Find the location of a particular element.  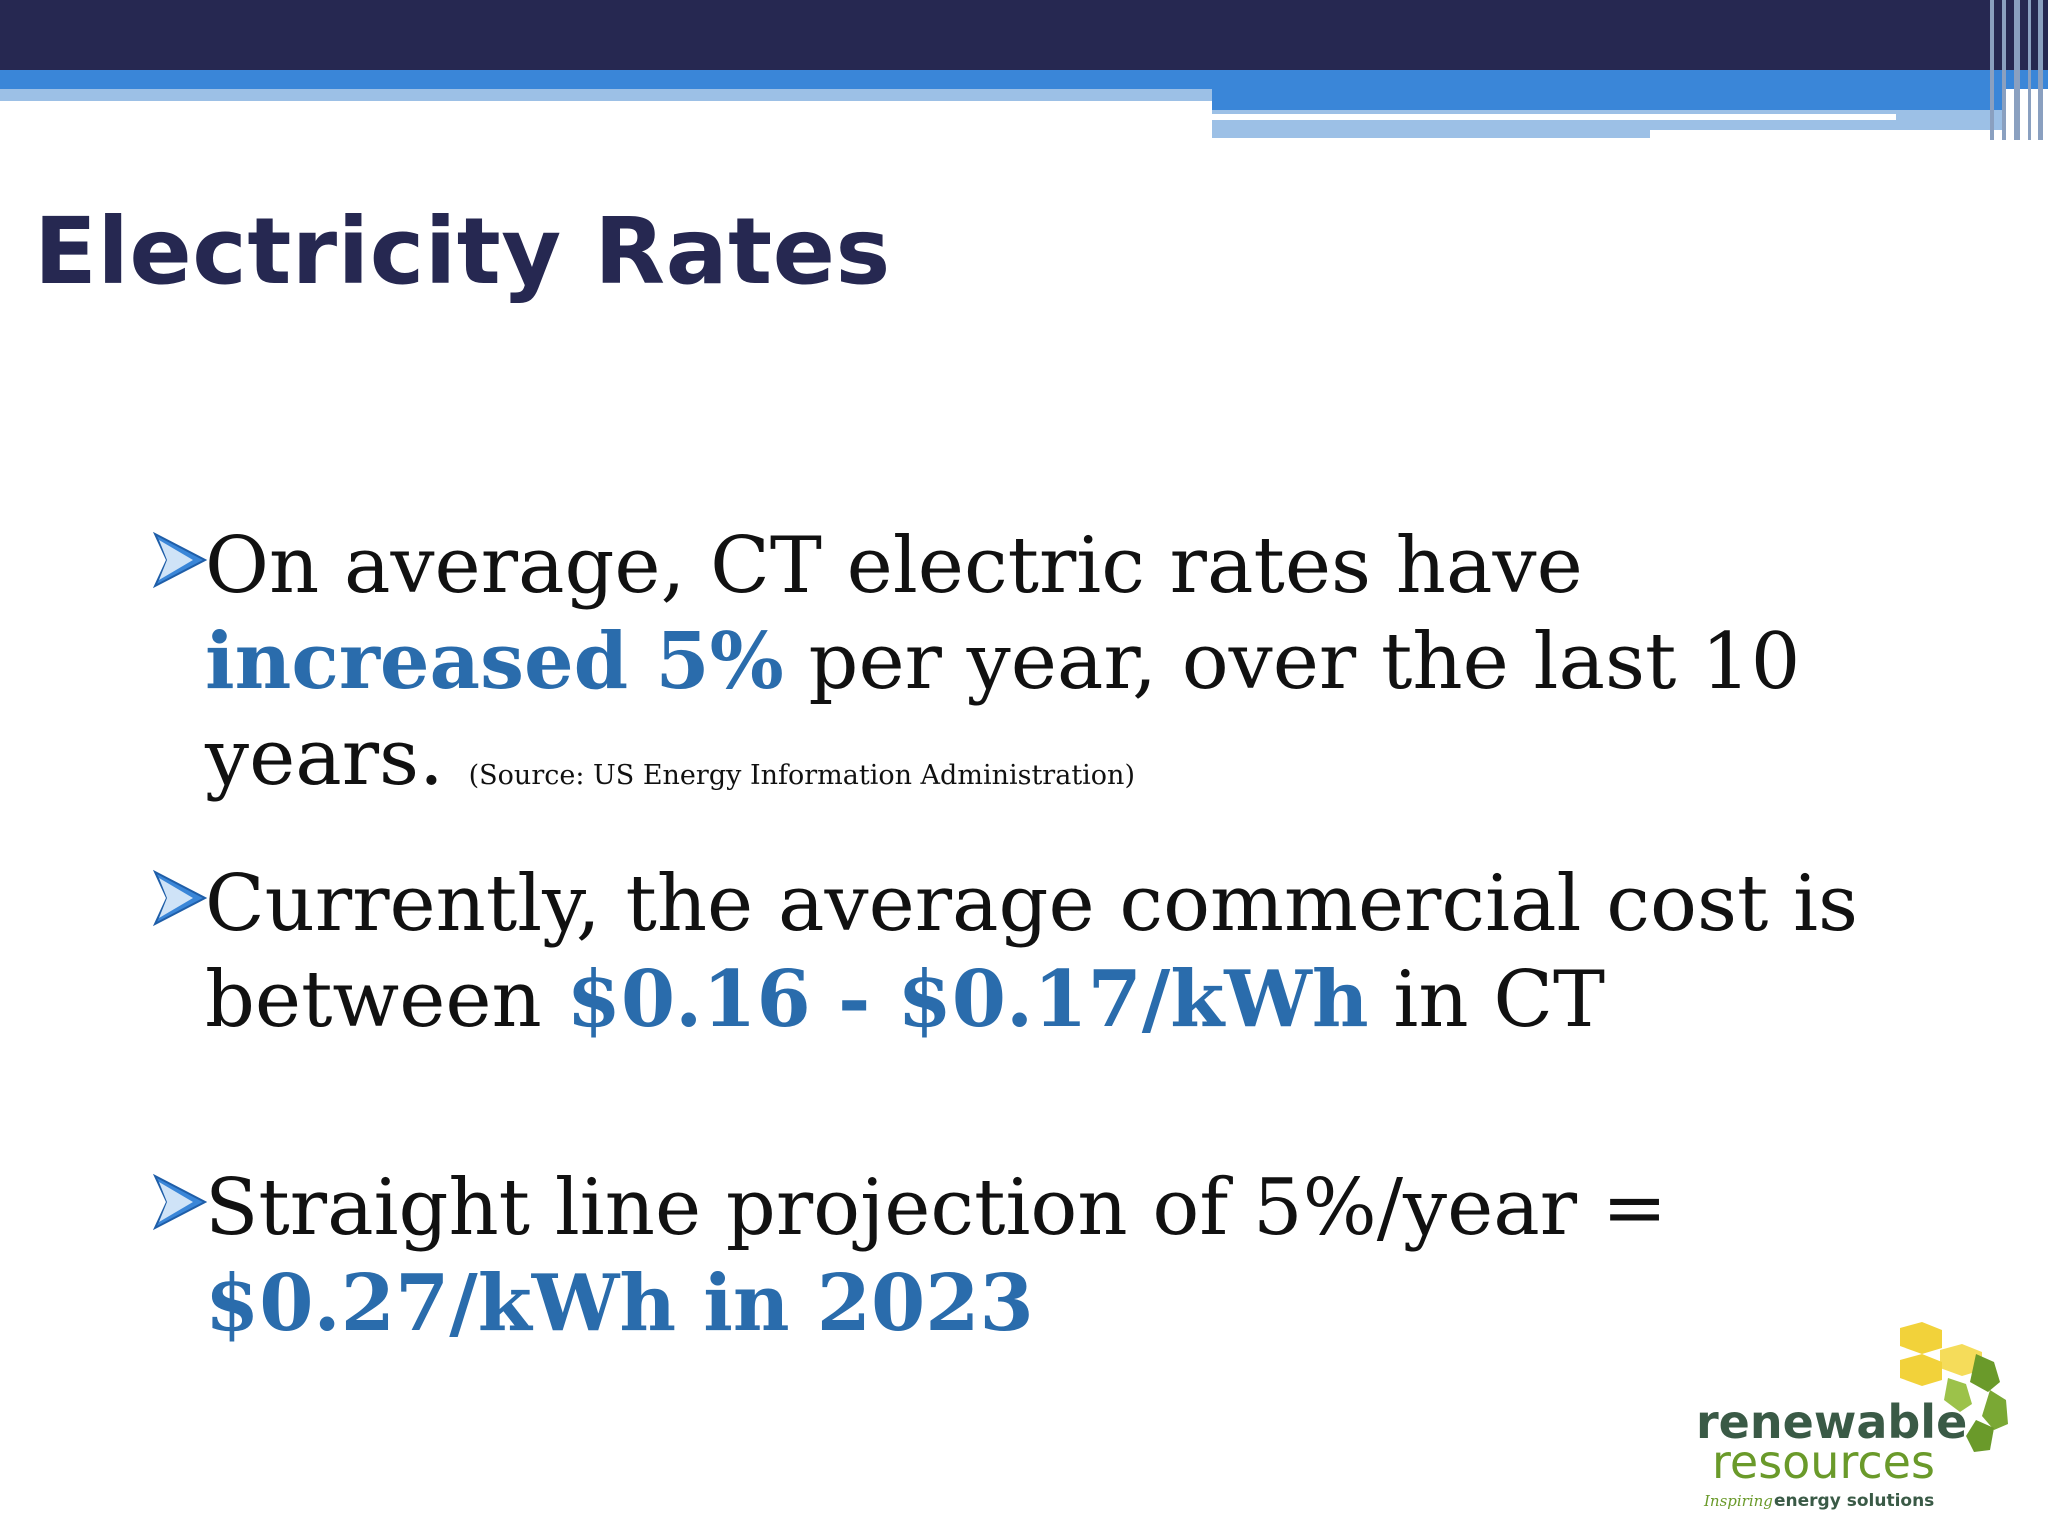

bullet-highlight: $0.27/kWh in 2023 is located at coordinates (619, 1303).